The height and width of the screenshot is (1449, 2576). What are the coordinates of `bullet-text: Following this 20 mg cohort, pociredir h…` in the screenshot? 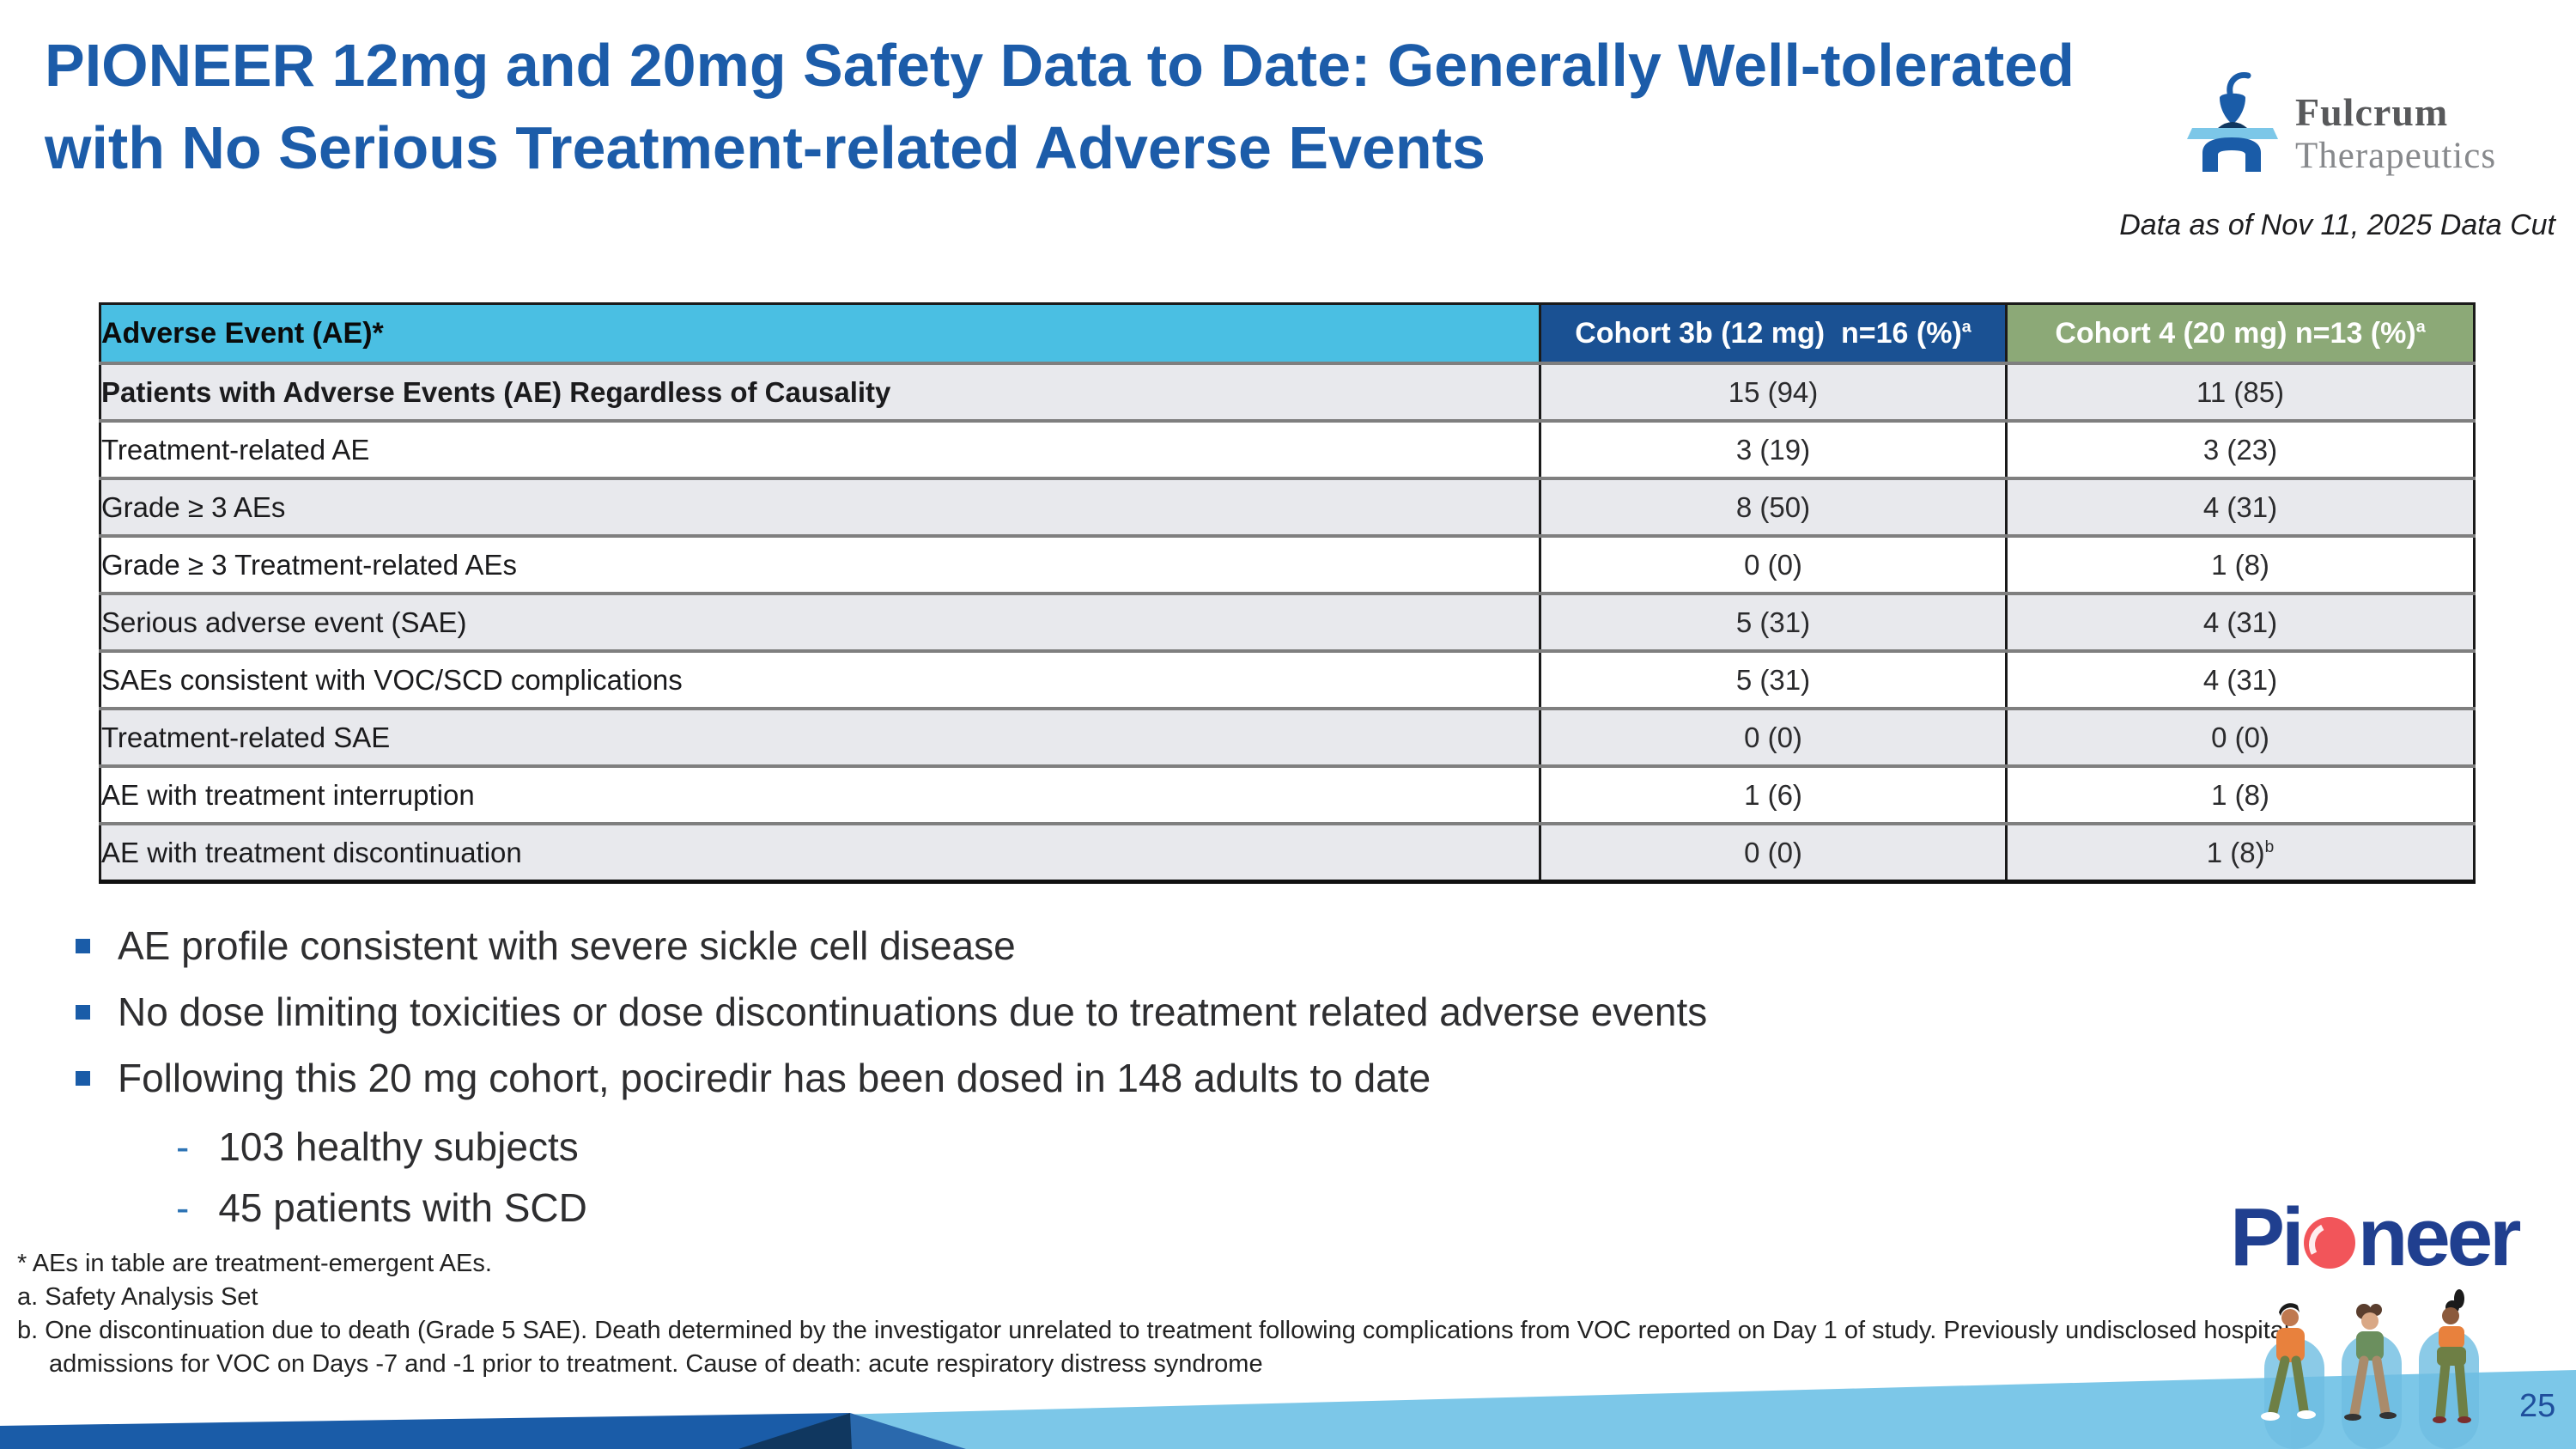 It's located at (775, 1078).